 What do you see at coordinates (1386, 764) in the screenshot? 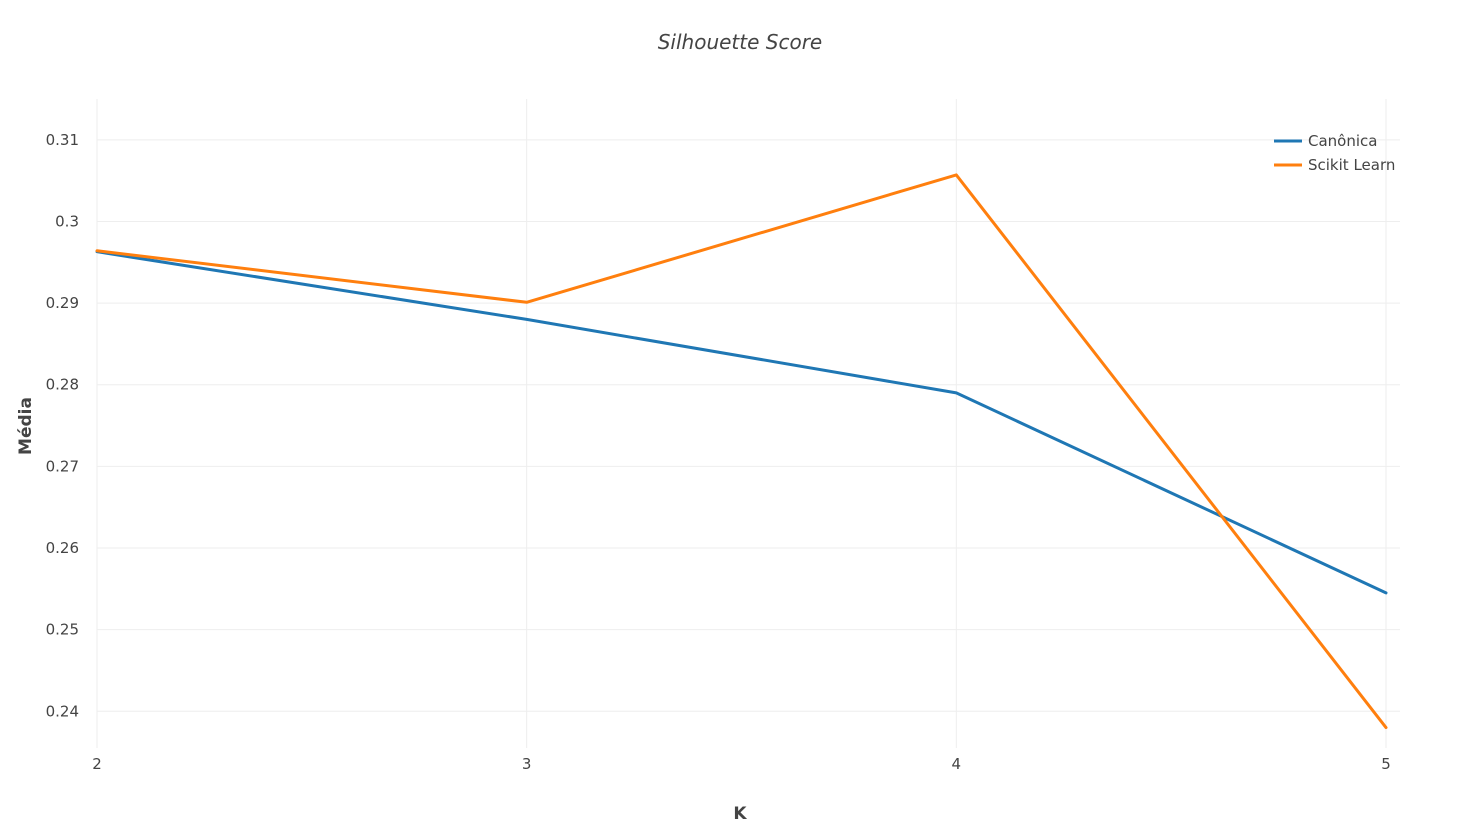
I see `x-tick-label: 5` at bounding box center [1386, 764].